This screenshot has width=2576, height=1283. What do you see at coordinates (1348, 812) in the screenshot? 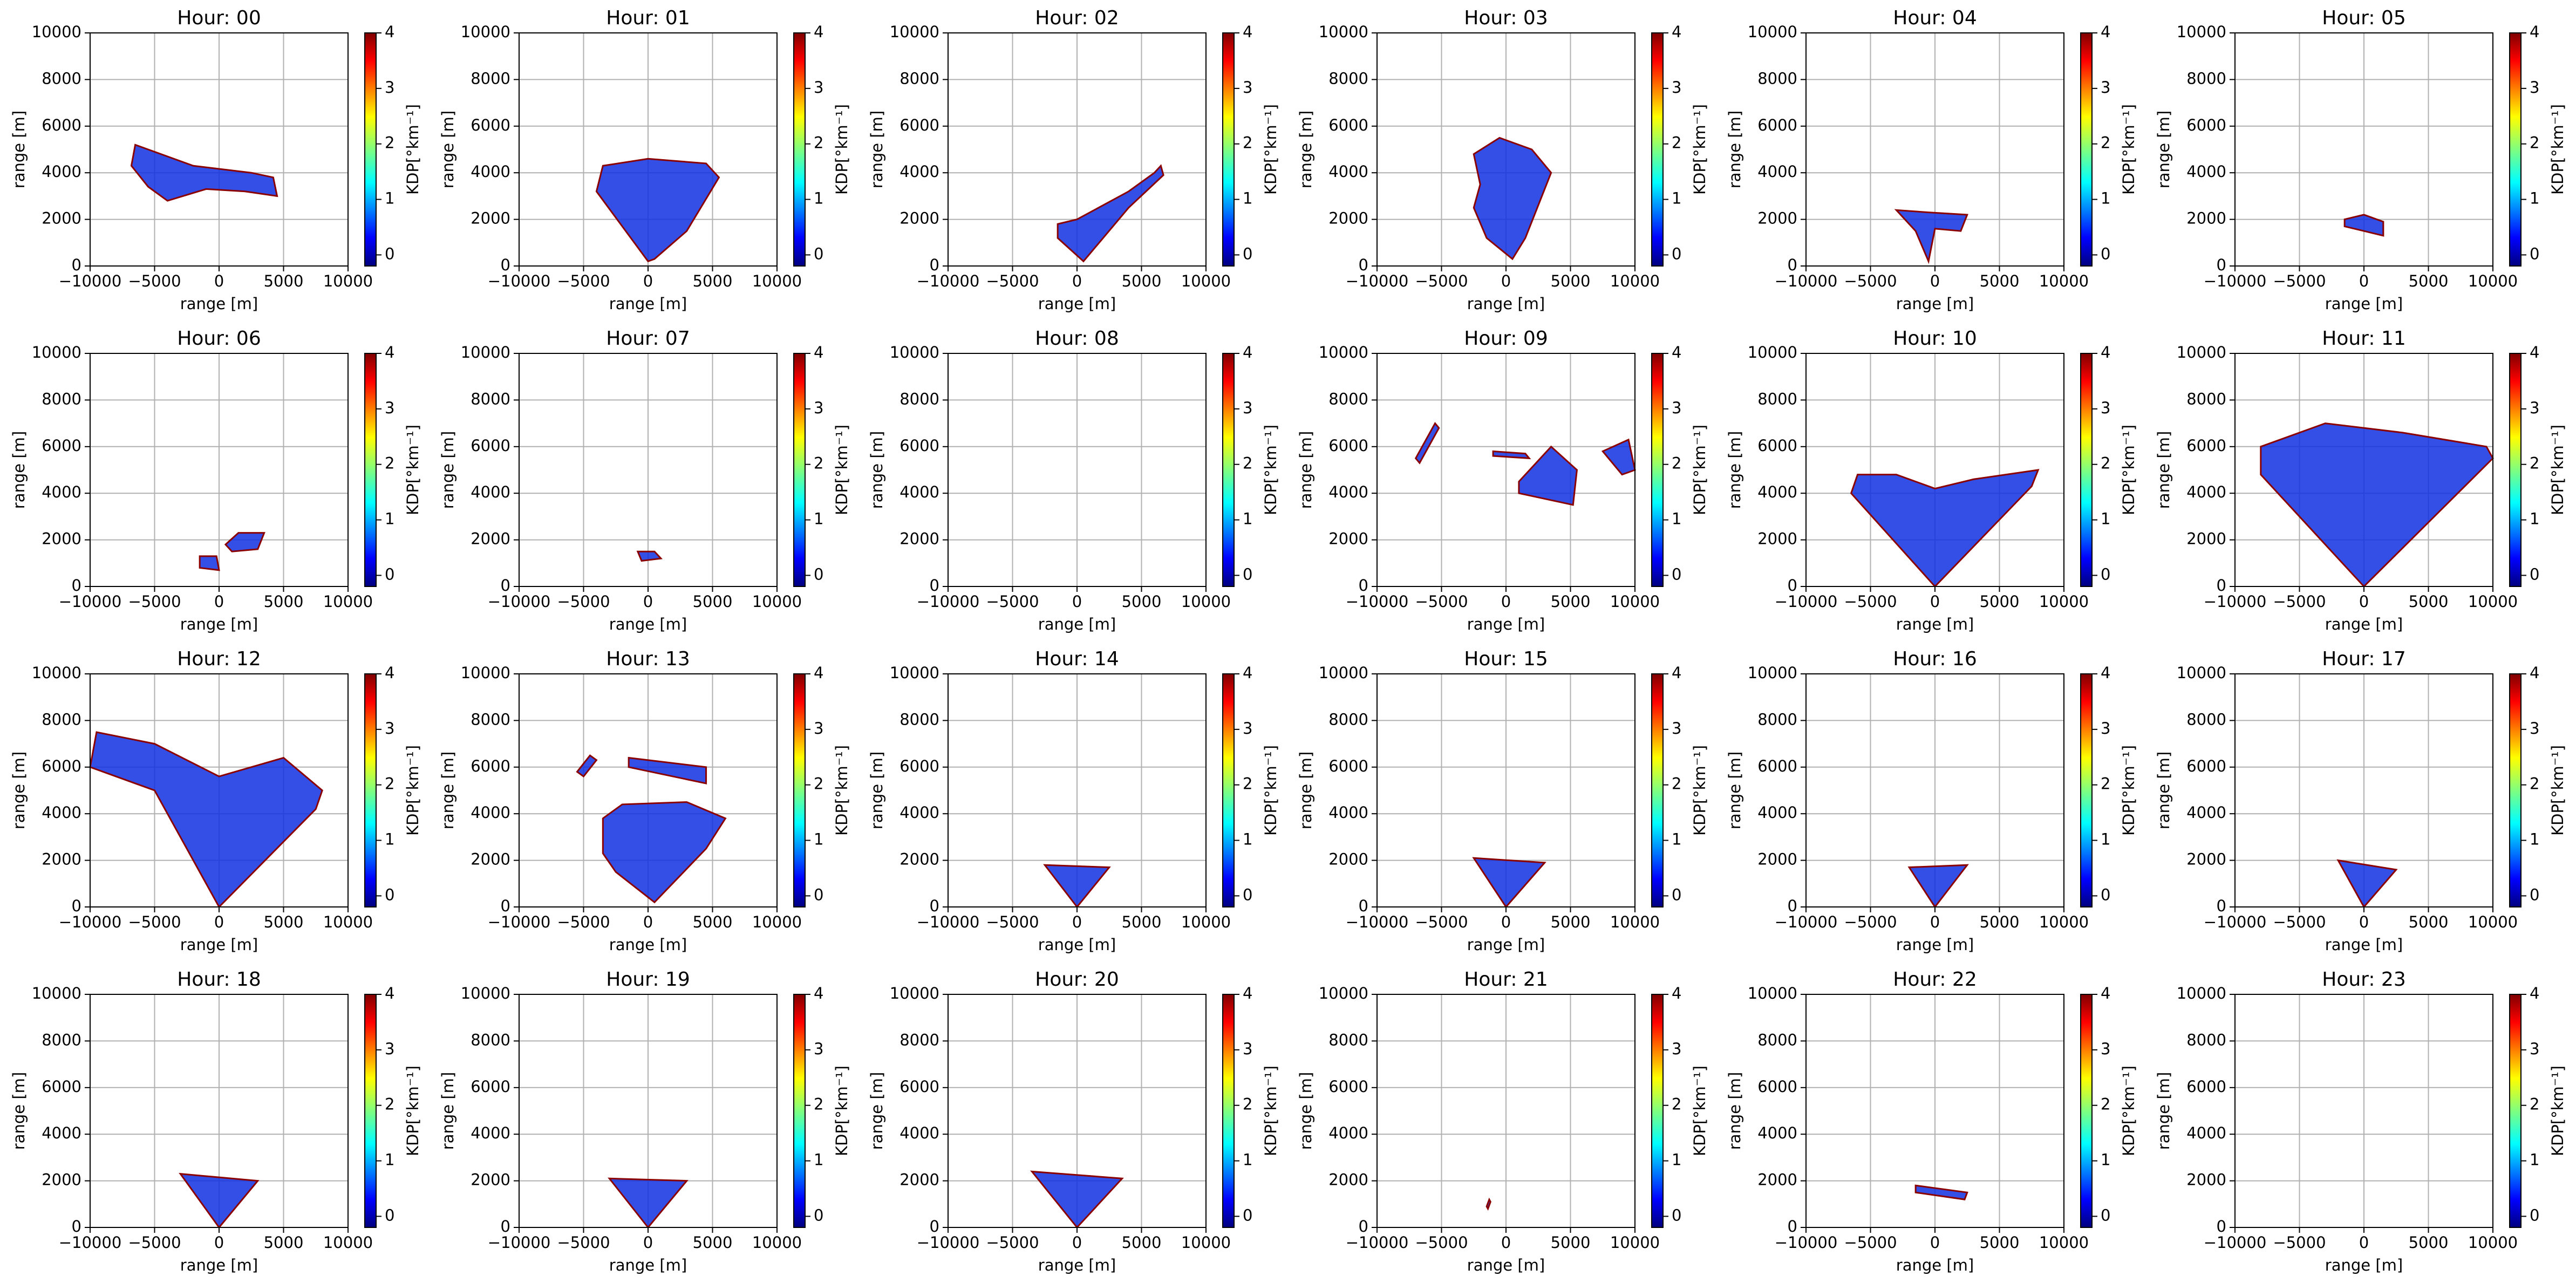
I see `y-tick-label: 4000` at bounding box center [1348, 812].